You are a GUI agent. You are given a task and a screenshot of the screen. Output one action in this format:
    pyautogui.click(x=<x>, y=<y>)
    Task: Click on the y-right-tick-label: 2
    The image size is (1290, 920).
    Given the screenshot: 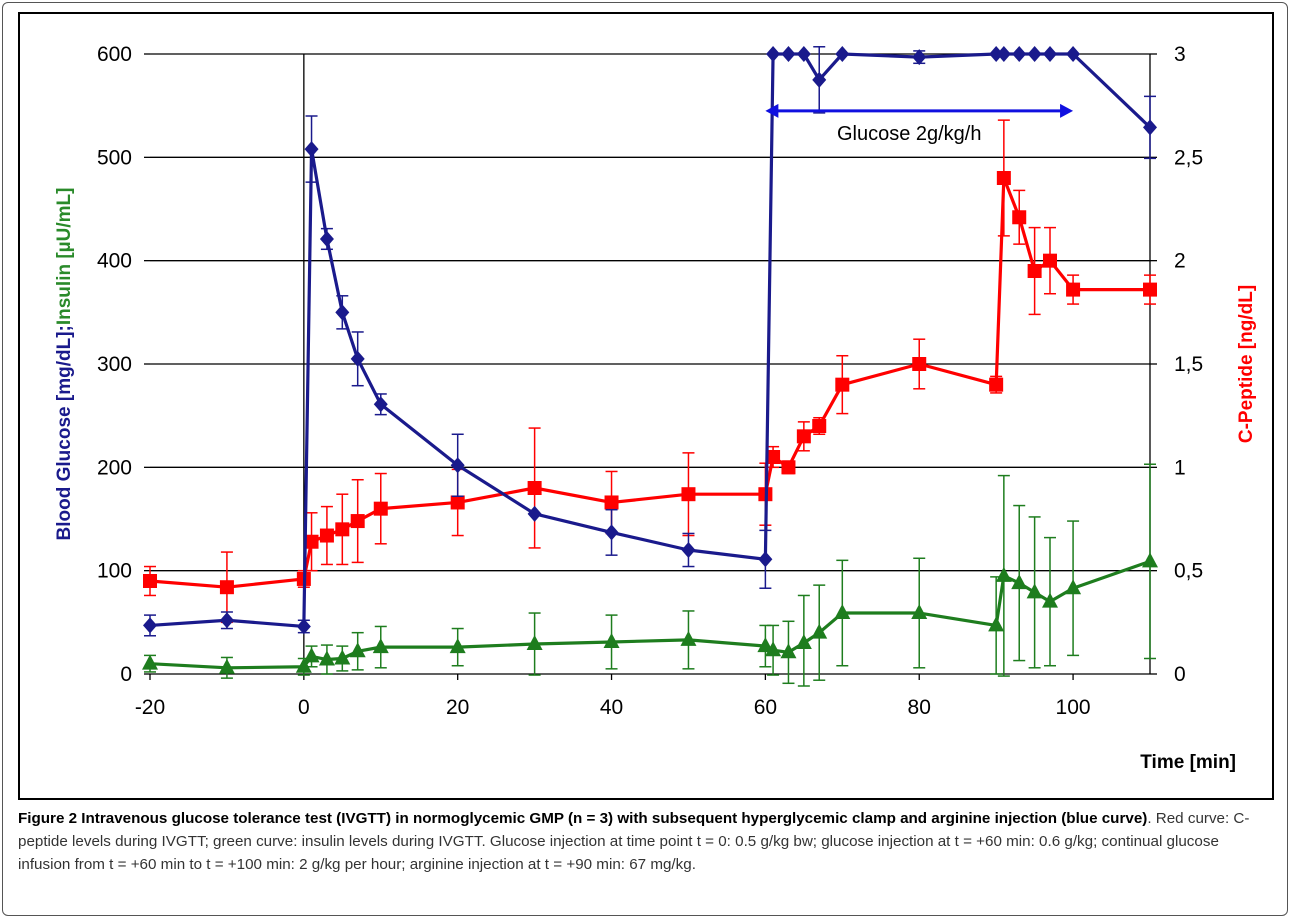 What is the action you would take?
    pyautogui.click(x=1180, y=261)
    